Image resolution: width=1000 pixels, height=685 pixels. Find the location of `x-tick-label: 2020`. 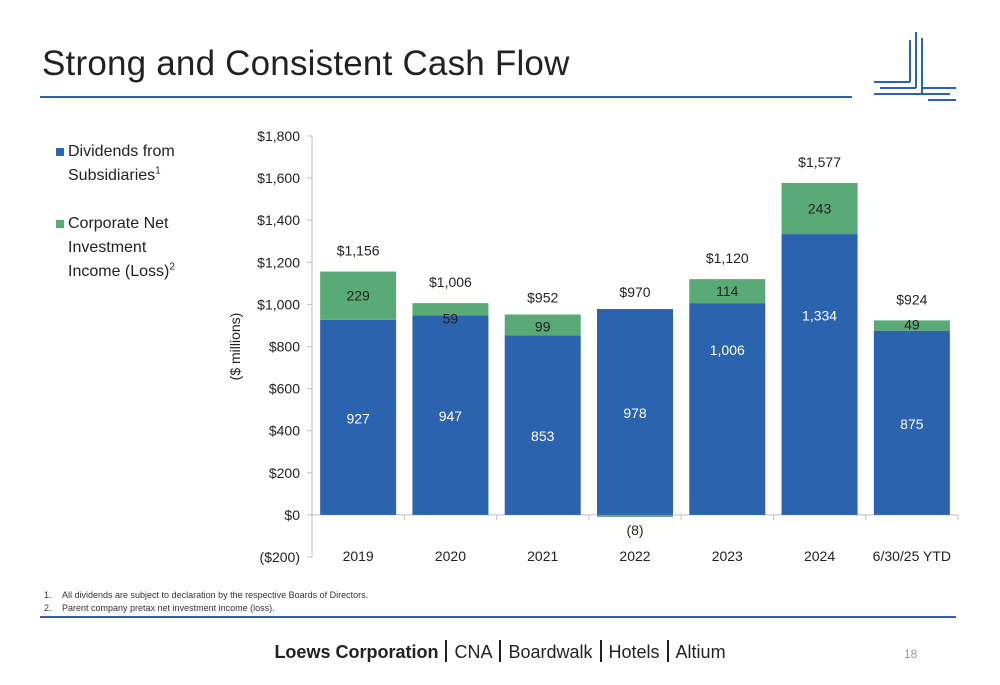

x-tick-label: 2020 is located at coordinates (450, 556).